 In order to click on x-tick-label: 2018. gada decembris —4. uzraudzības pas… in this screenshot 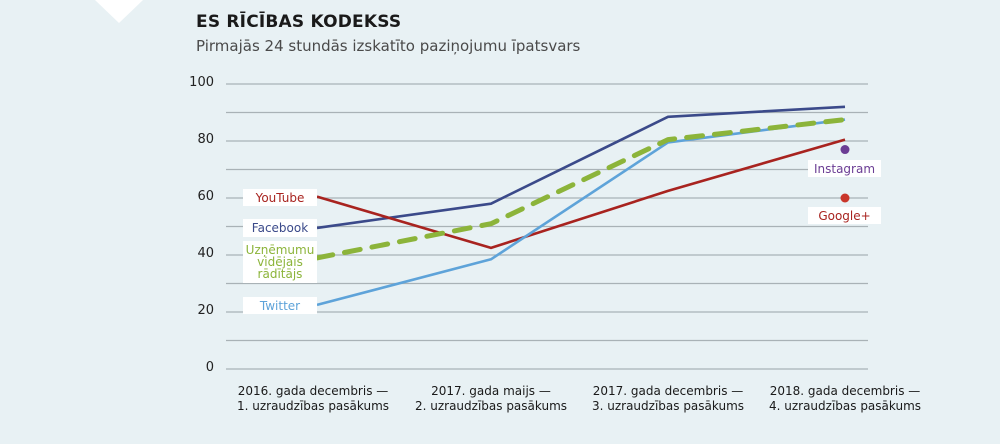, I will do `click(845, 398)`.